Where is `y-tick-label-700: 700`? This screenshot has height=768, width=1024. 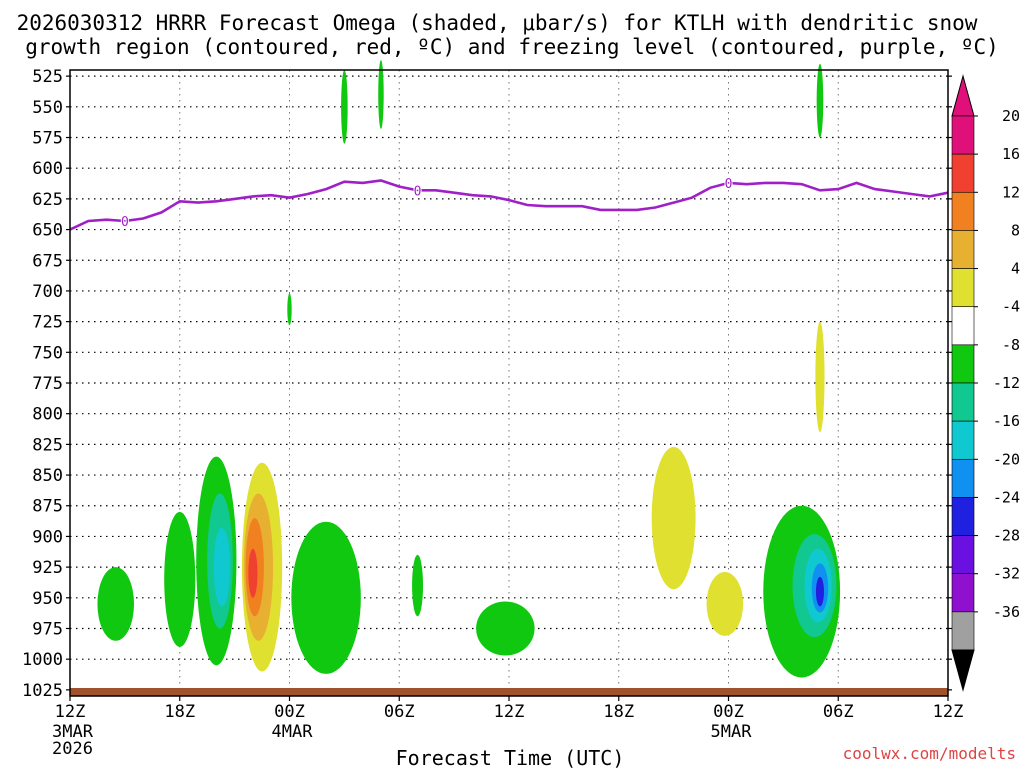
y-tick-label-700: 700 is located at coordinates (47, 292).